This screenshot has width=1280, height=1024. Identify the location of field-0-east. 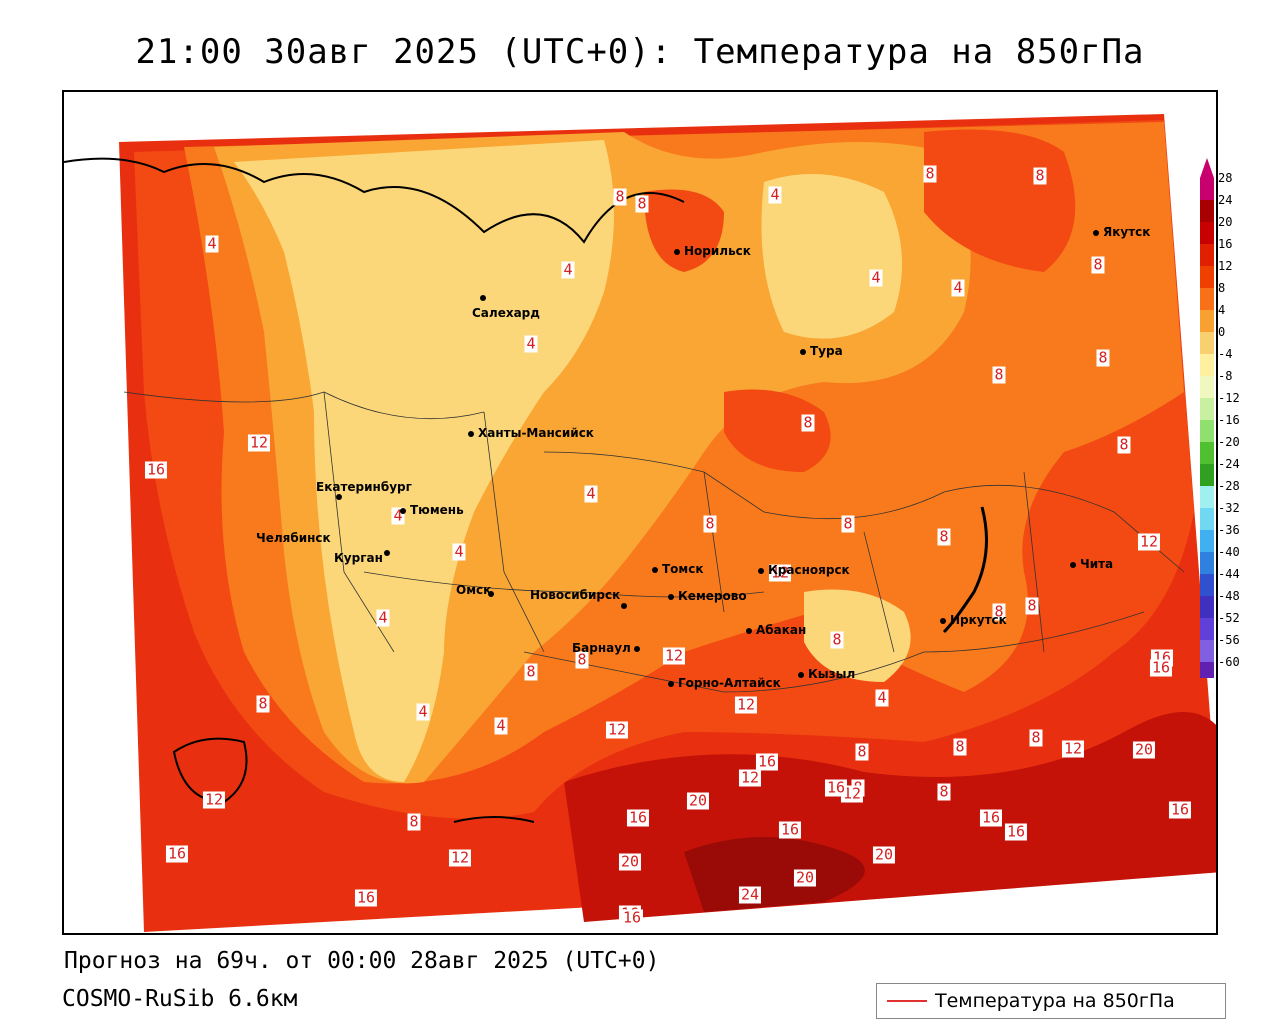
(831, 256).